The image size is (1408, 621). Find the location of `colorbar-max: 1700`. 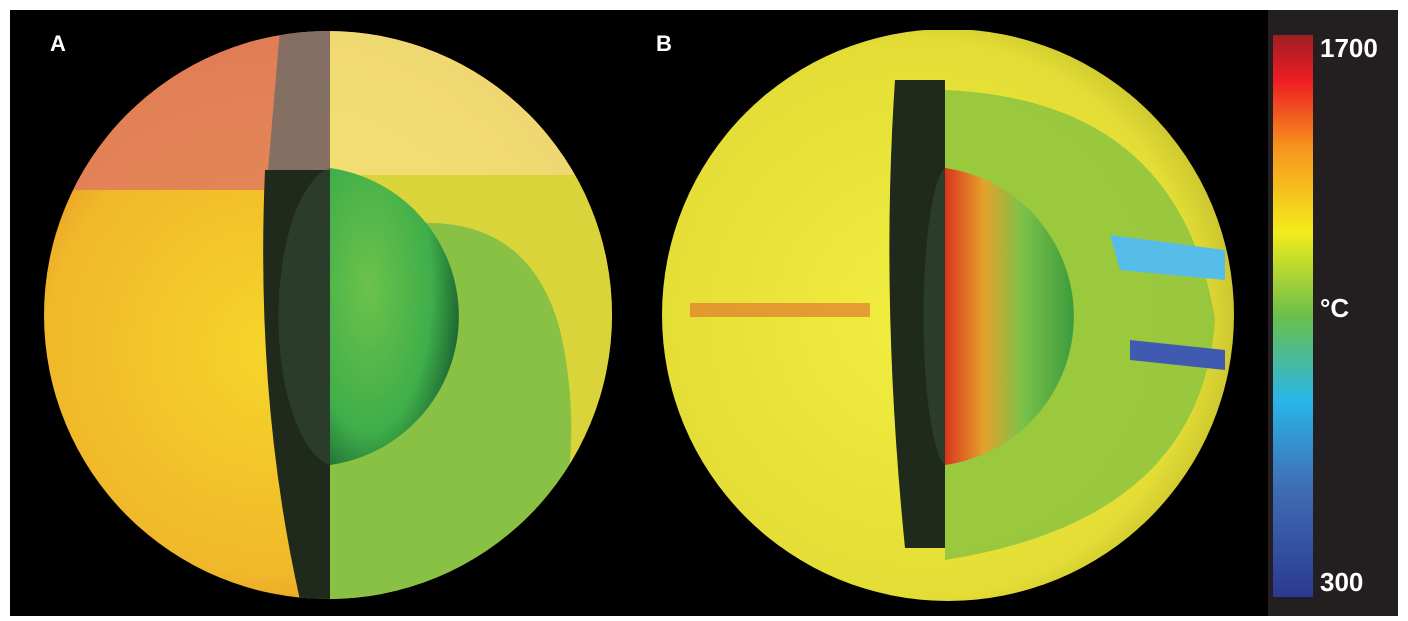

colorbar-max: 1700 is located at coordinates (1349, 48).